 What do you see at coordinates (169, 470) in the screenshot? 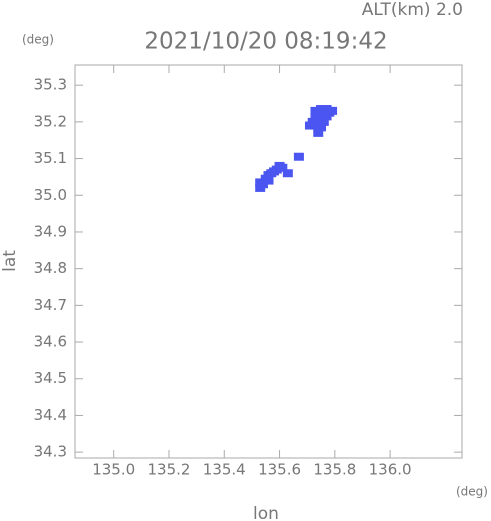
I see `x-tick-label: 135.2` at bounding box center [169, 470].